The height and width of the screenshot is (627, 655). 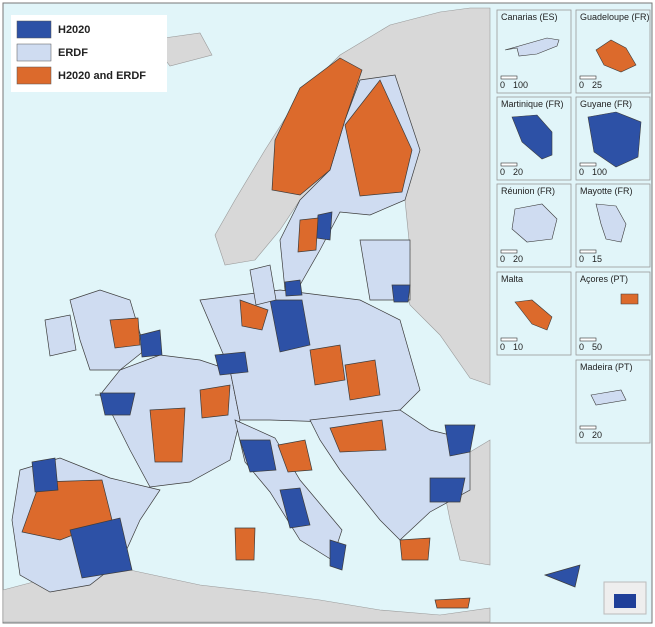 I want to click on inset: Mayotte (FR) 0 15, so click(x=613, y=225).